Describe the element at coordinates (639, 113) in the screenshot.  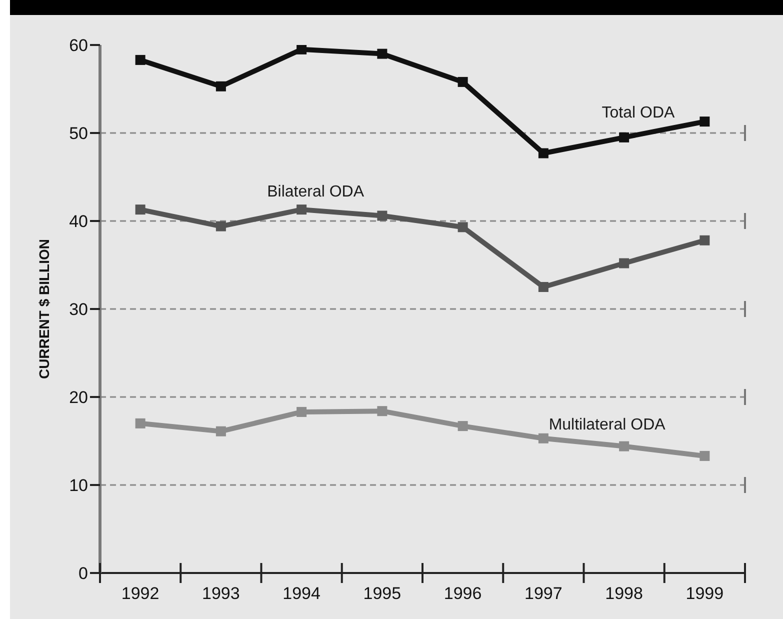
I see `series-label: Total ODA` at that location.